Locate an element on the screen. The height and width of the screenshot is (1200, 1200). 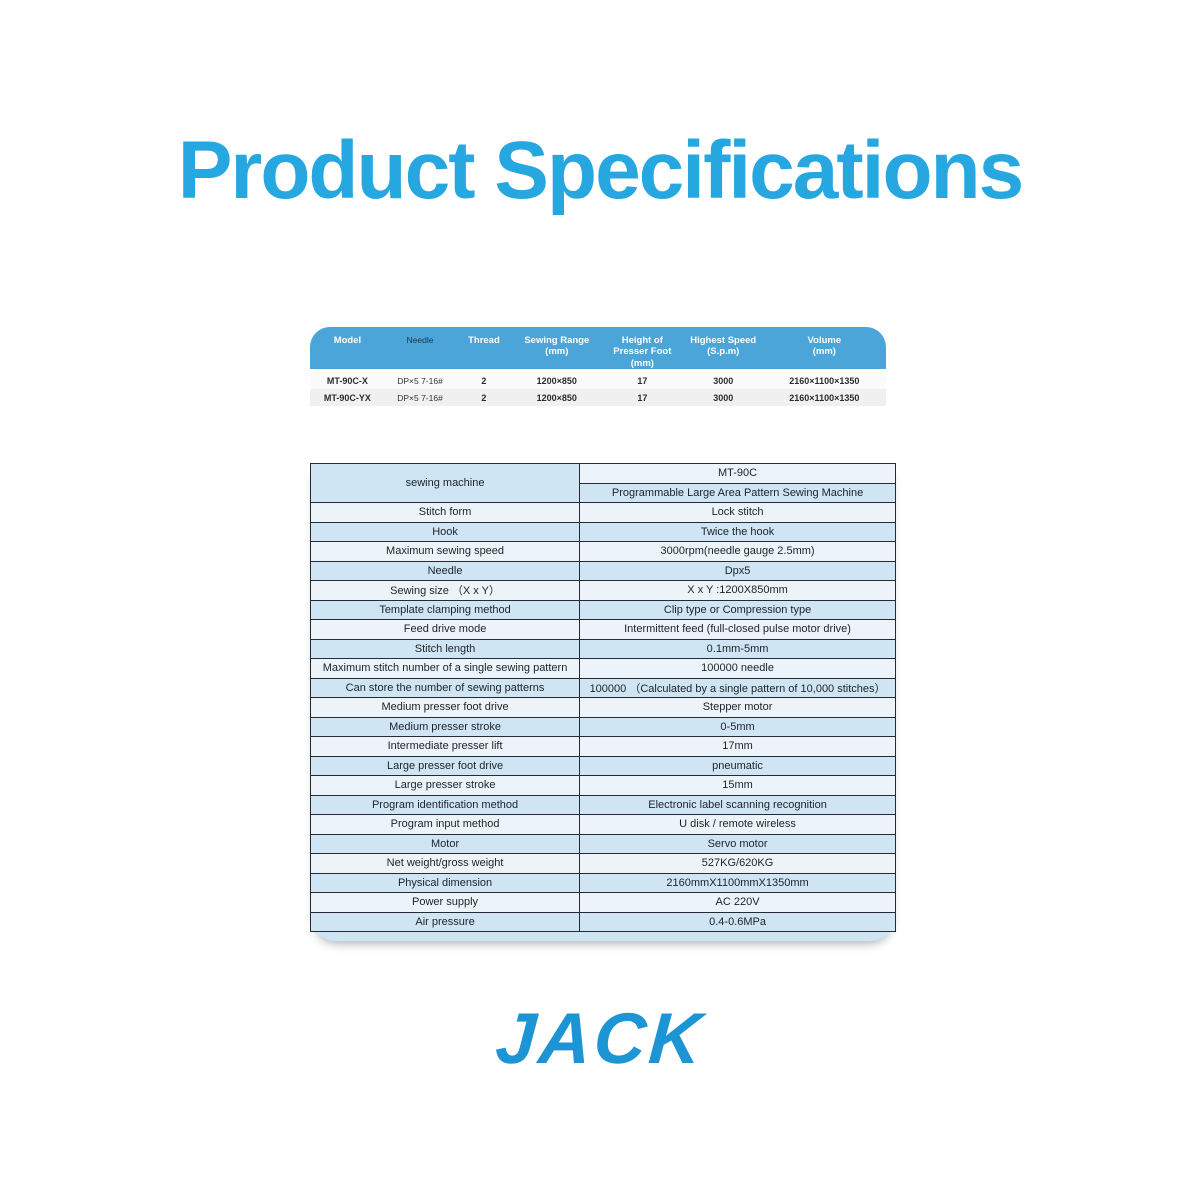
cell-value: Servo motor is located at coordinates (737, 843).